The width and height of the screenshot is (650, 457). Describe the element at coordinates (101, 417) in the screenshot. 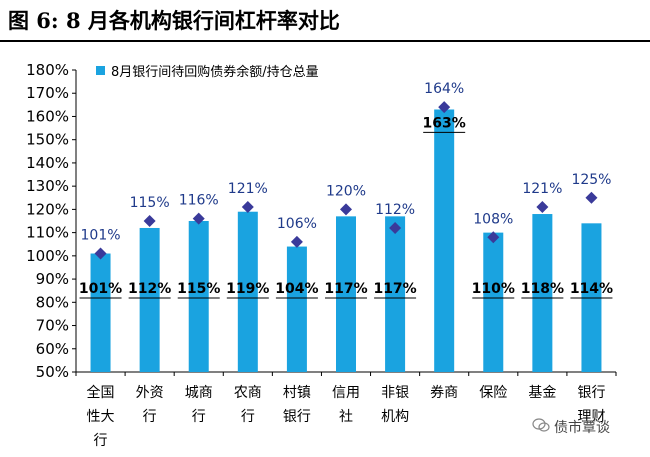

I see `x-category-label: 性大` at that location.